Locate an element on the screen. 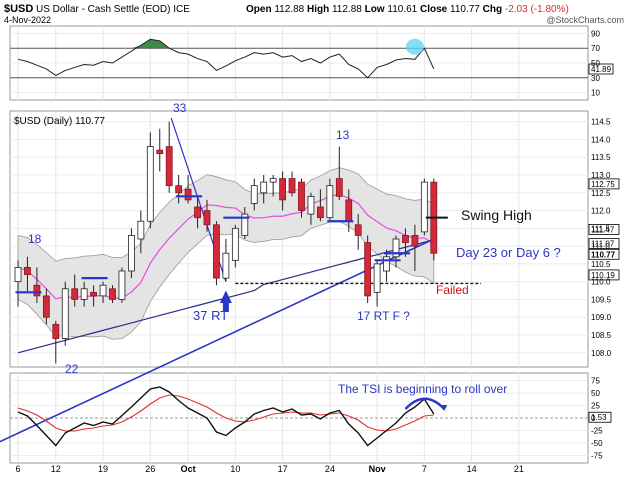  annotation-13: 13 is located at coordinates (343, 135).